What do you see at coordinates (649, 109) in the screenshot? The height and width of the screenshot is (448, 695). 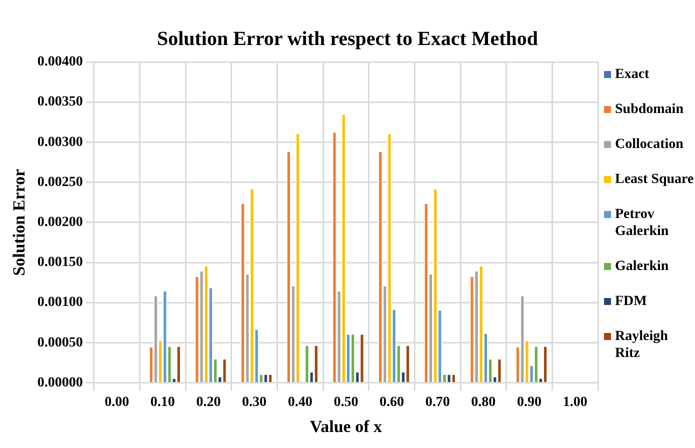 I see `legend-label: Subdomain` at bounding box center [649, 109].